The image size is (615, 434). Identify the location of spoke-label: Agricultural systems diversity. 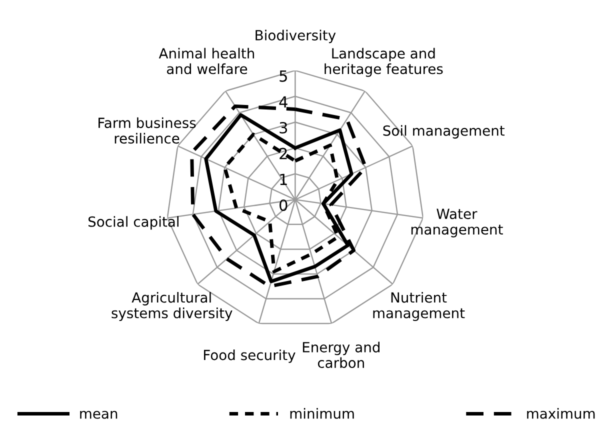
(172, 306).